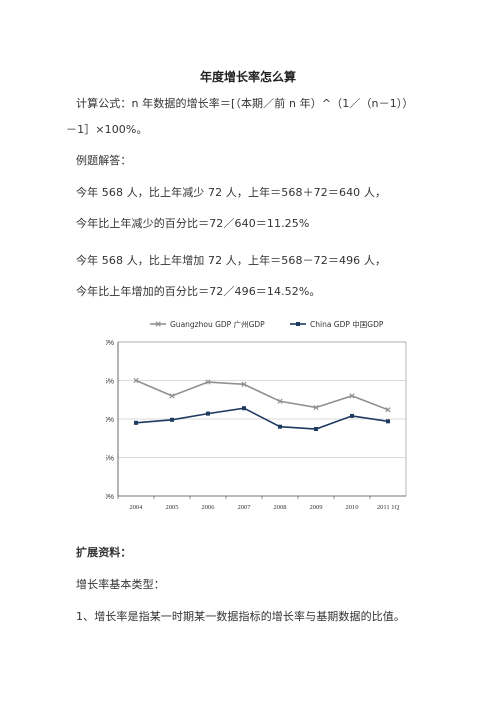  What do you see at coordinates (137, 507) in the screenshot?
I see `x-tick-label: 2004` at bounding box center [137, 507].